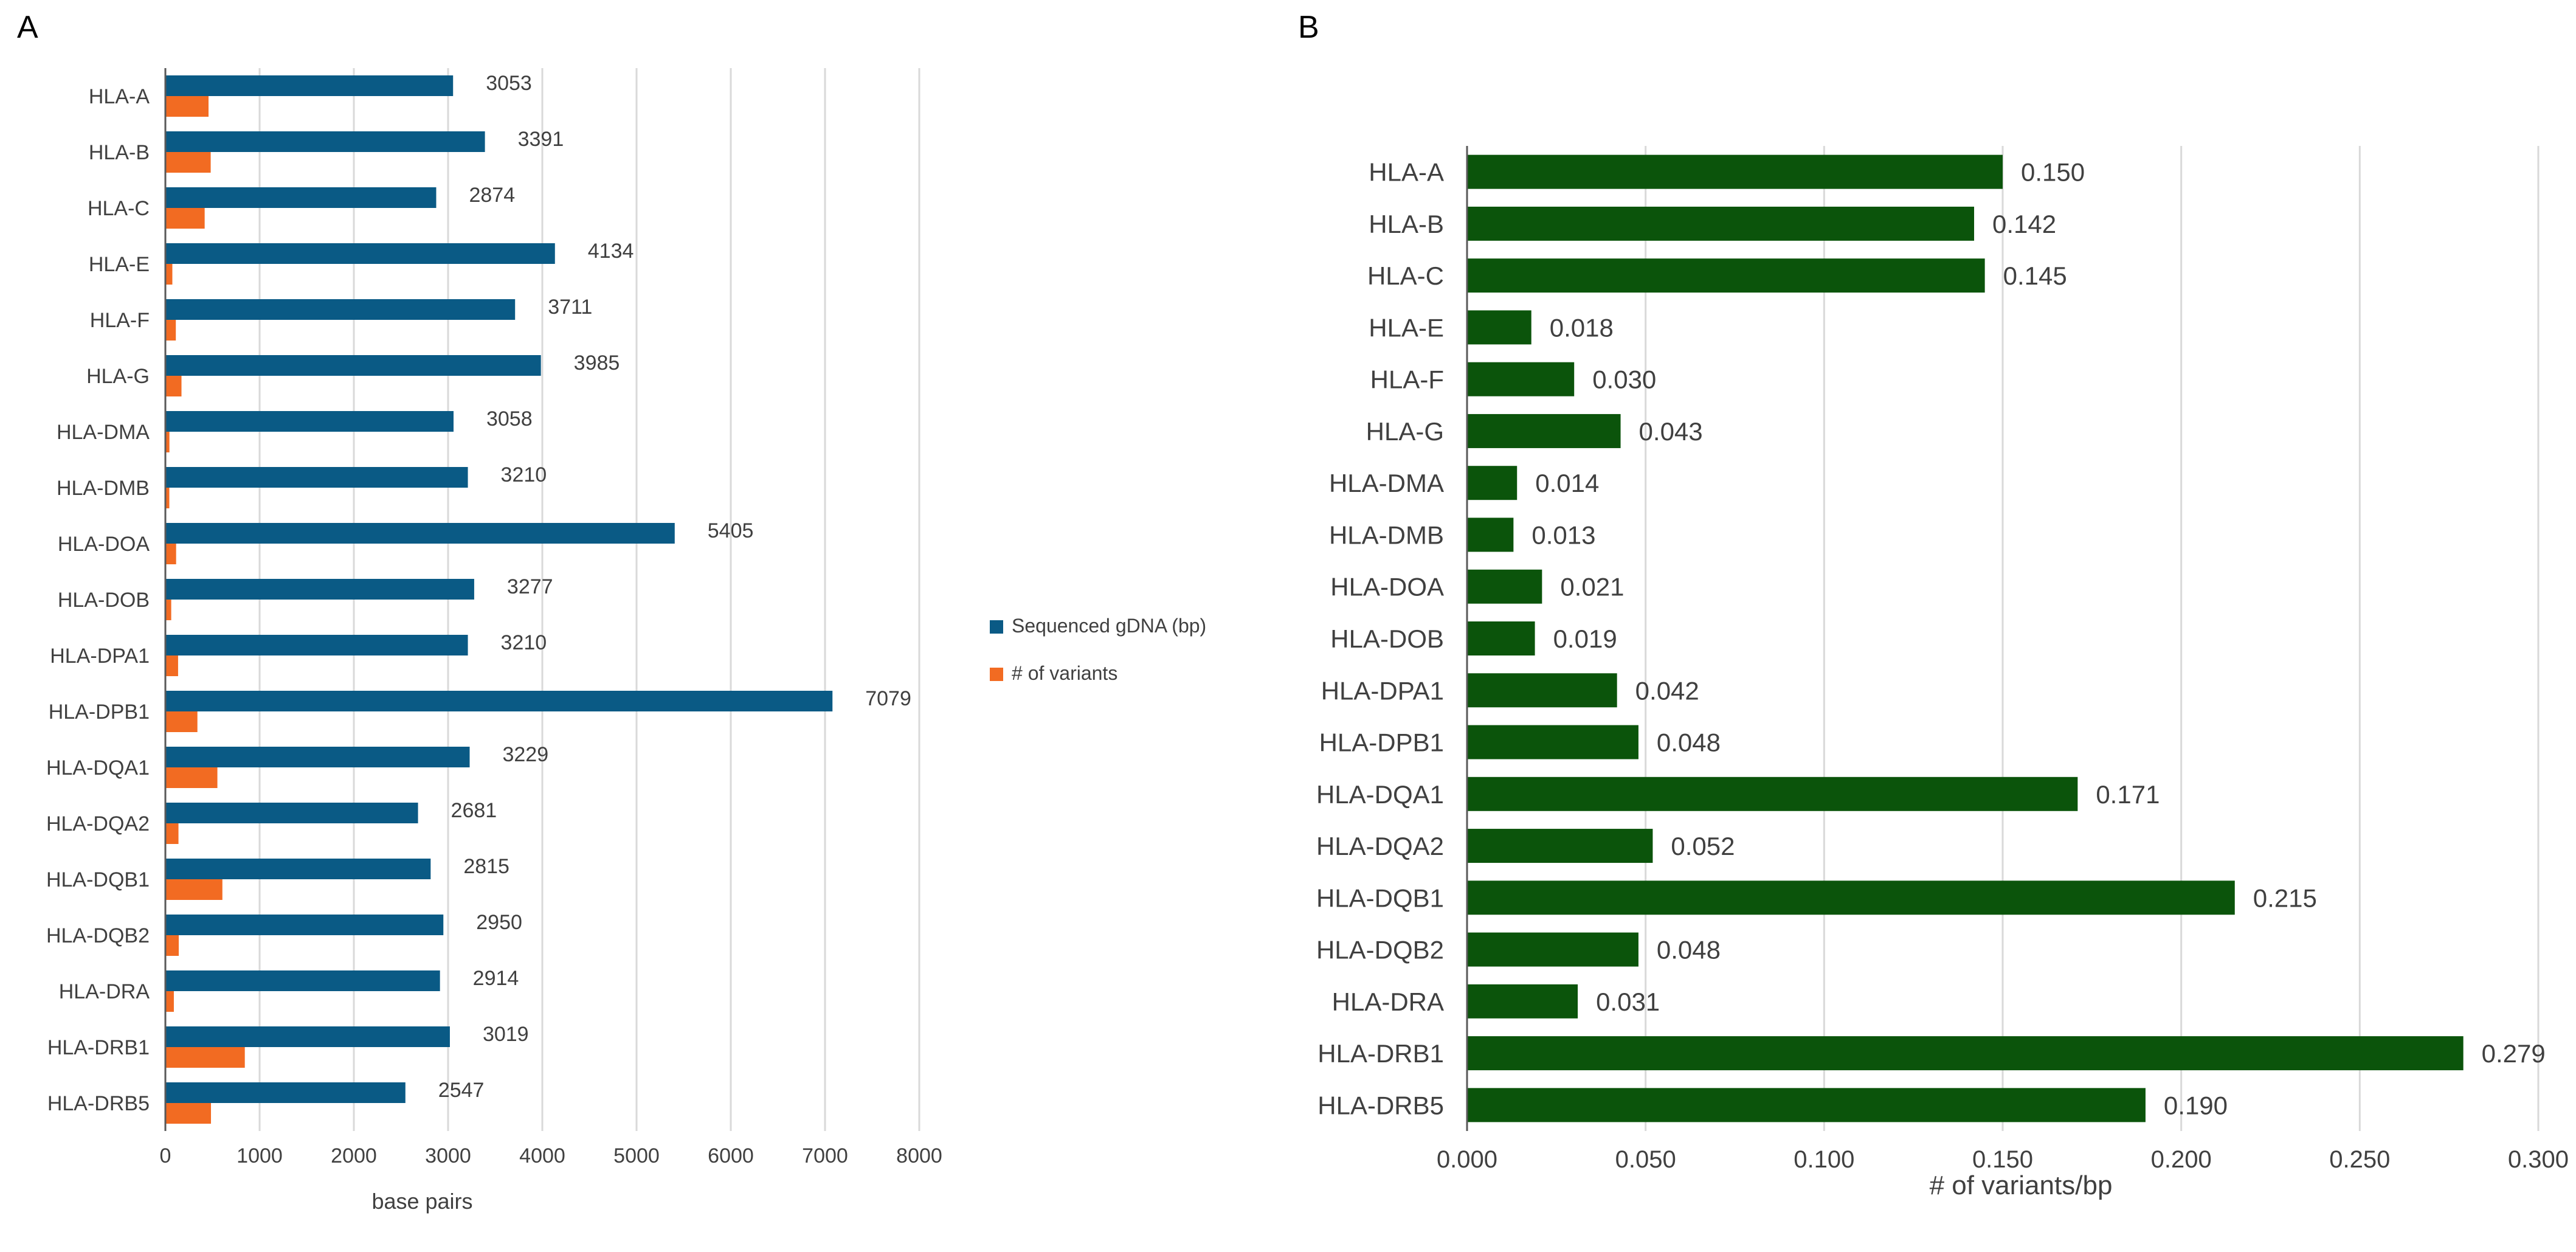 The width and height of the screenshot is (2576, 1252). I want to click on data-label-gdna-hla-dqa2: 2681, so click(474, 811).